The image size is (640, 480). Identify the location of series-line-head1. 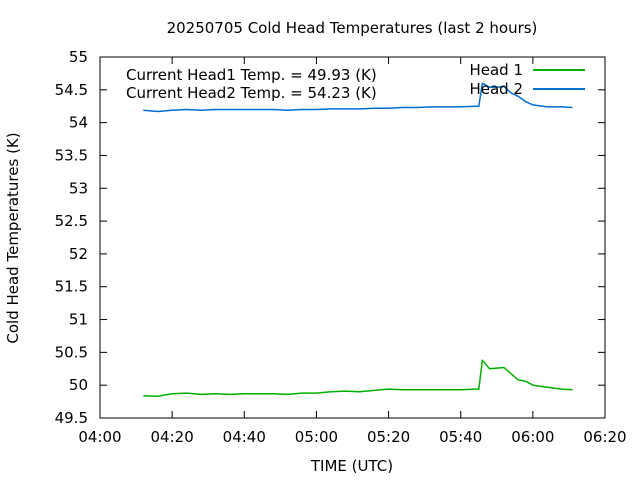
(358, 378).